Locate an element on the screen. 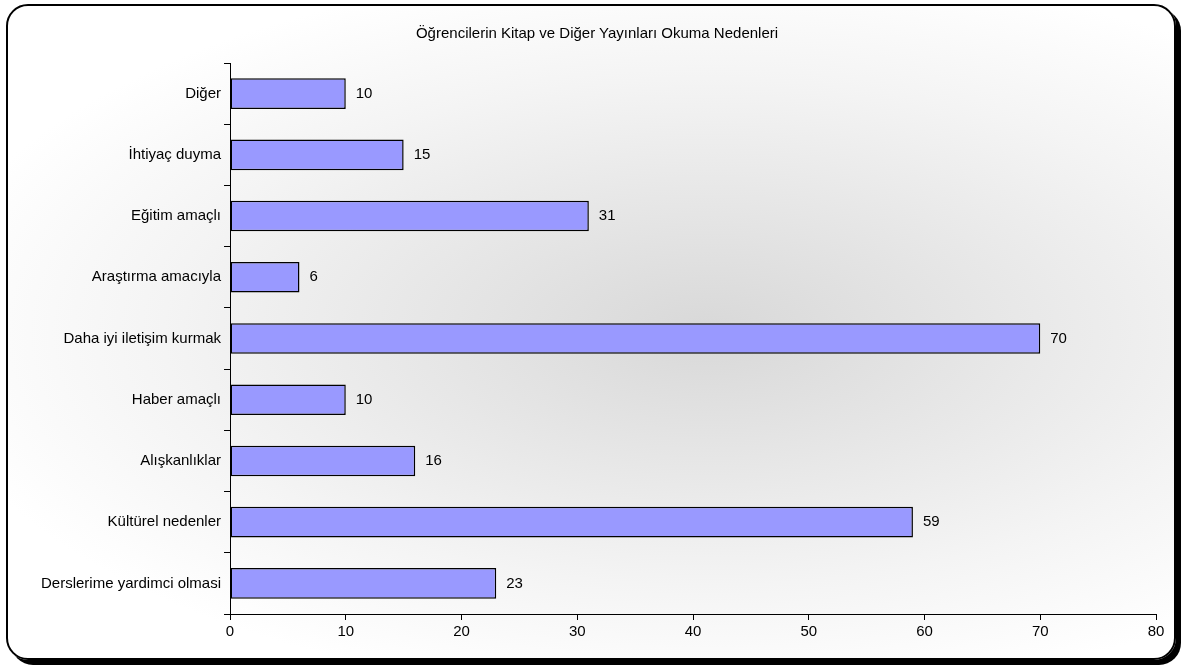  y-tick-label: Daha iyi iletişim kurmak is located at coordinates (142, 337).